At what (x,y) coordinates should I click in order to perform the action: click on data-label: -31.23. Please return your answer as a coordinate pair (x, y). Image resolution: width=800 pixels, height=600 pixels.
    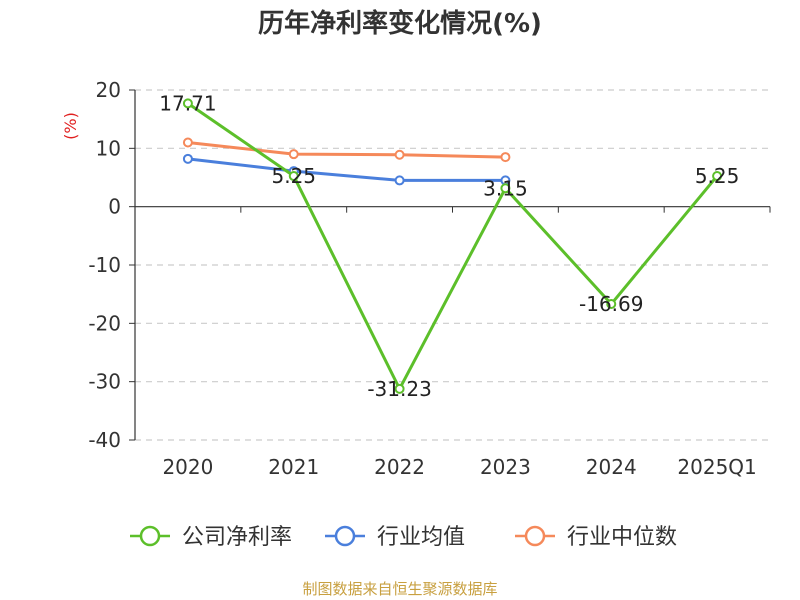
    Looking at the image, I should click on (399, 389).